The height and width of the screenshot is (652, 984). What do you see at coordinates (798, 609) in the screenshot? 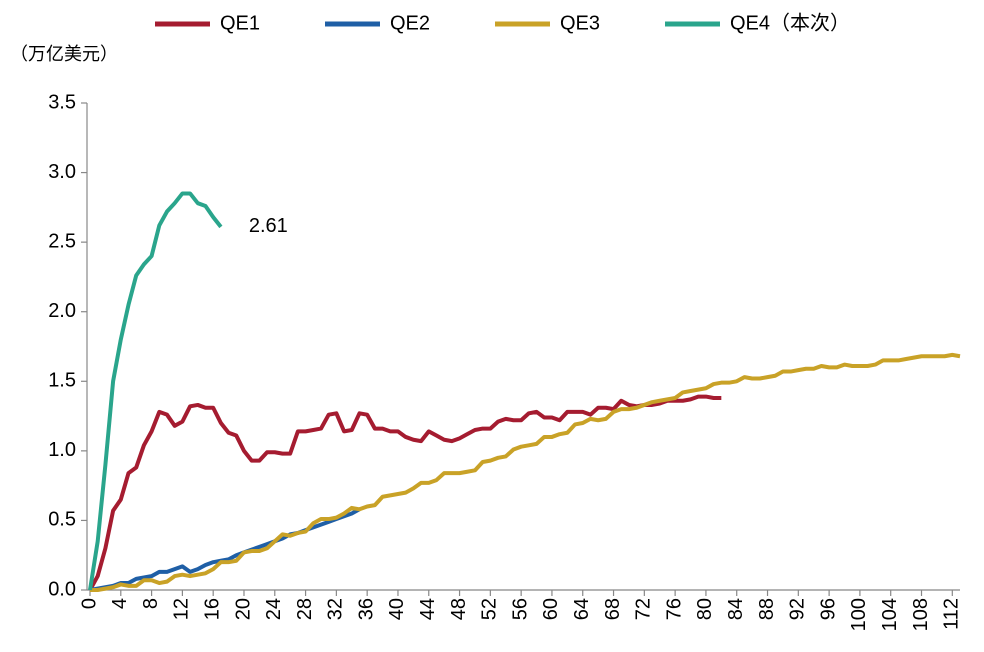
I see `x-tick-label: 92` at bounding box center [798, 609].